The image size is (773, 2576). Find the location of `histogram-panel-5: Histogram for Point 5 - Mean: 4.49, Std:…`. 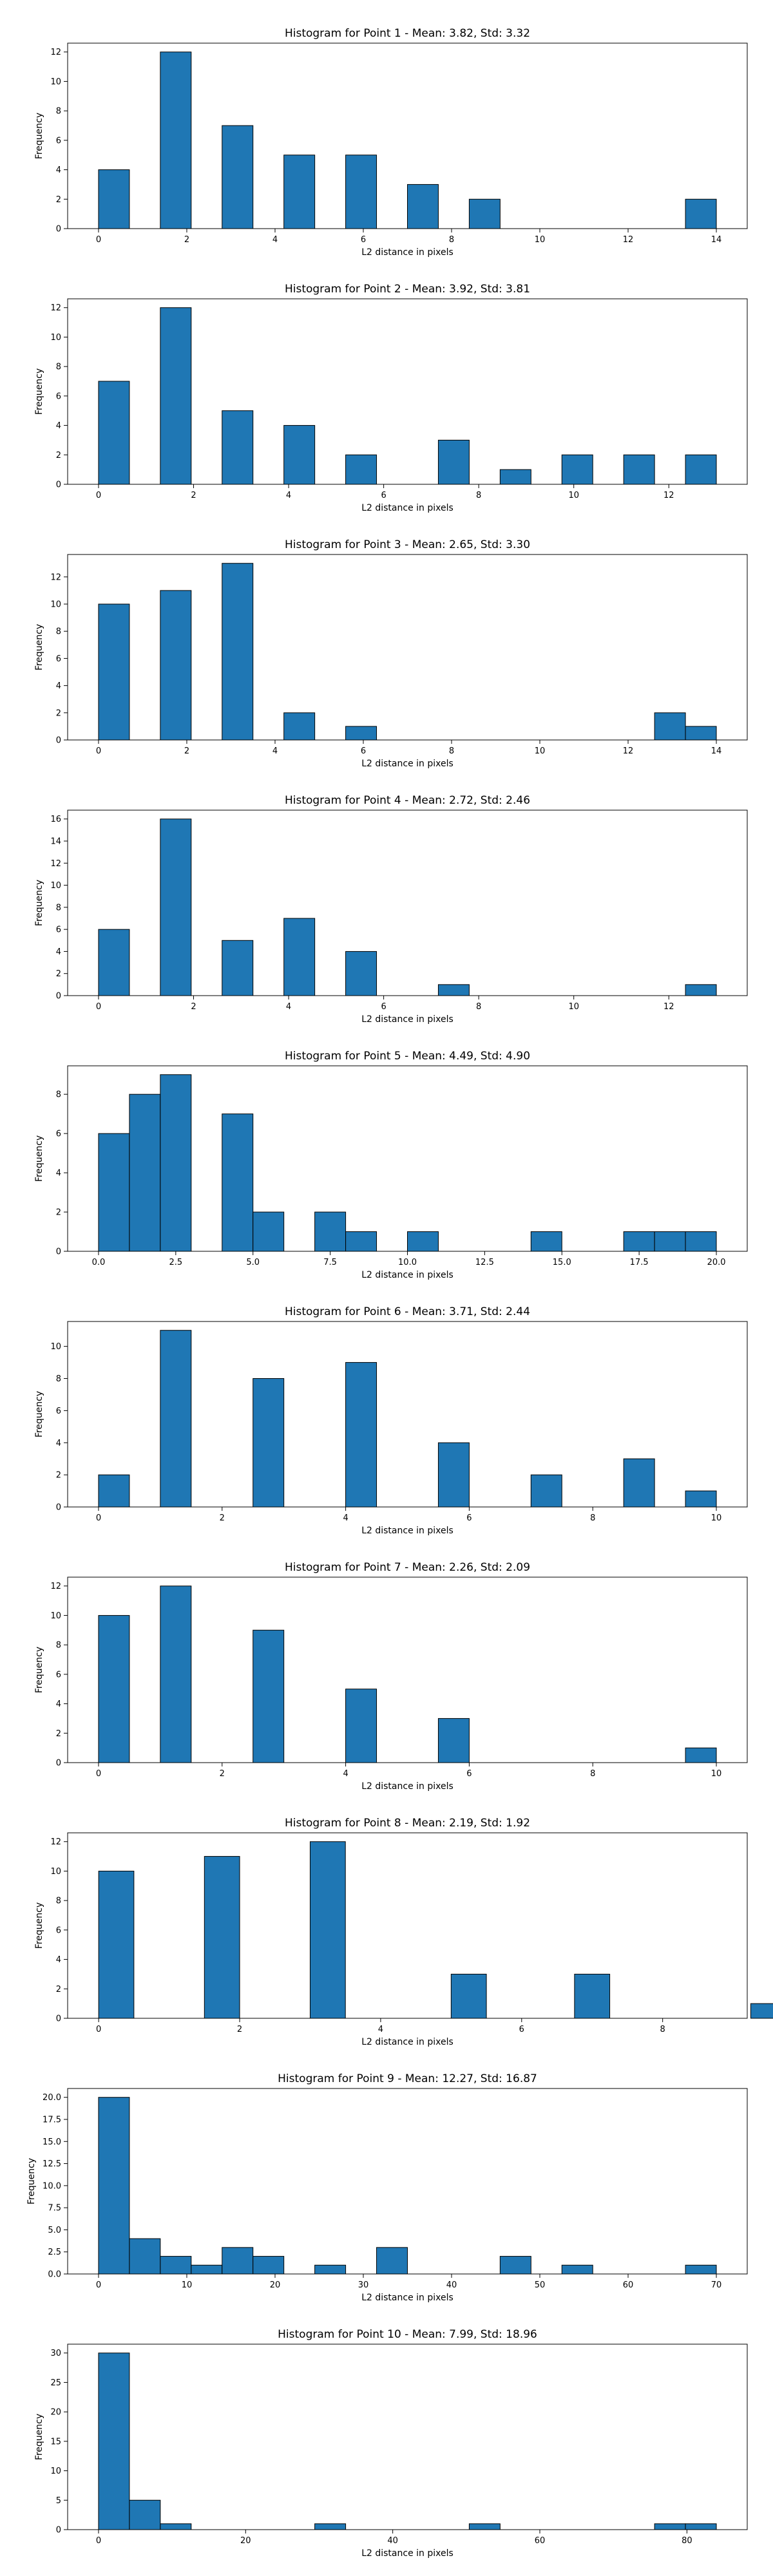

histogram-panel-5: Histogram for Point 5 - Mean: 4.49, Std:… is located at coordinates (391, 1165).